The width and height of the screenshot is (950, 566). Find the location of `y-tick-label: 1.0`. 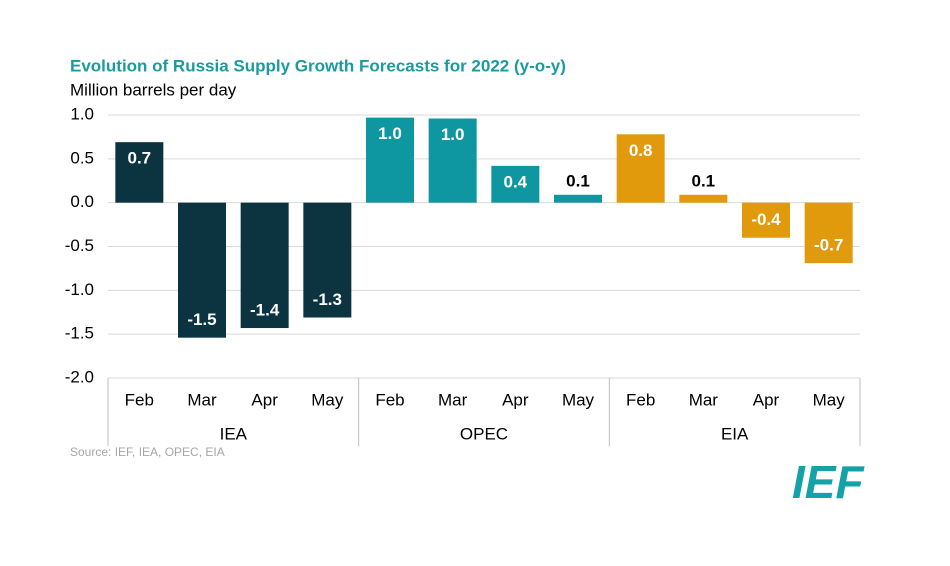

y-tick-label: 1.0 is located at coordinates (82, 113).